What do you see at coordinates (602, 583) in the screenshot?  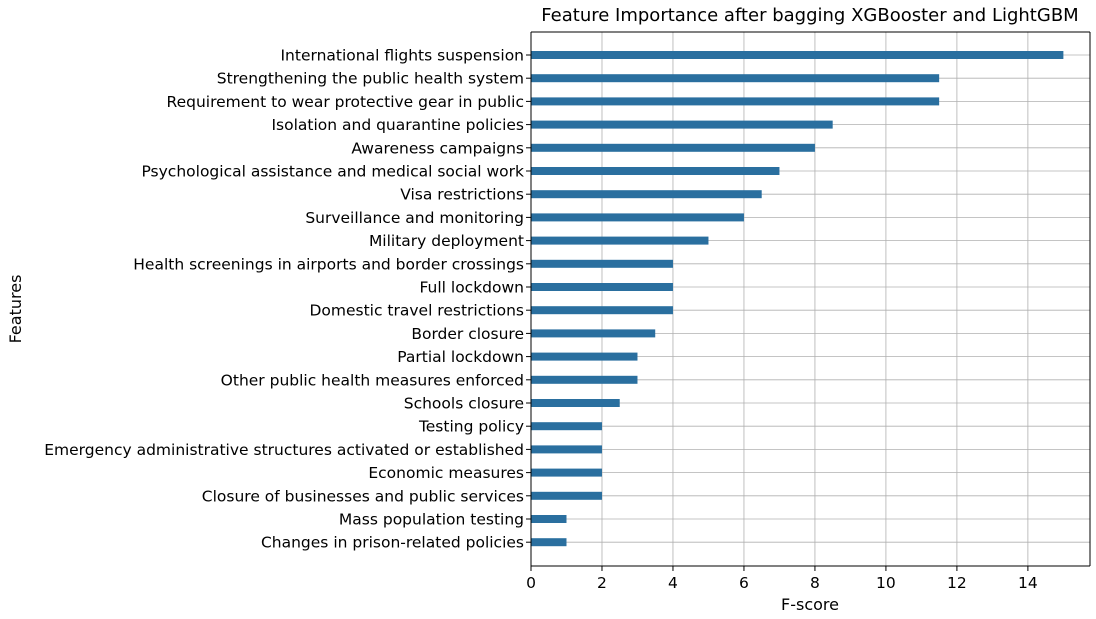 I see `x-tick-label: 2` at bounding box center [602, 583].